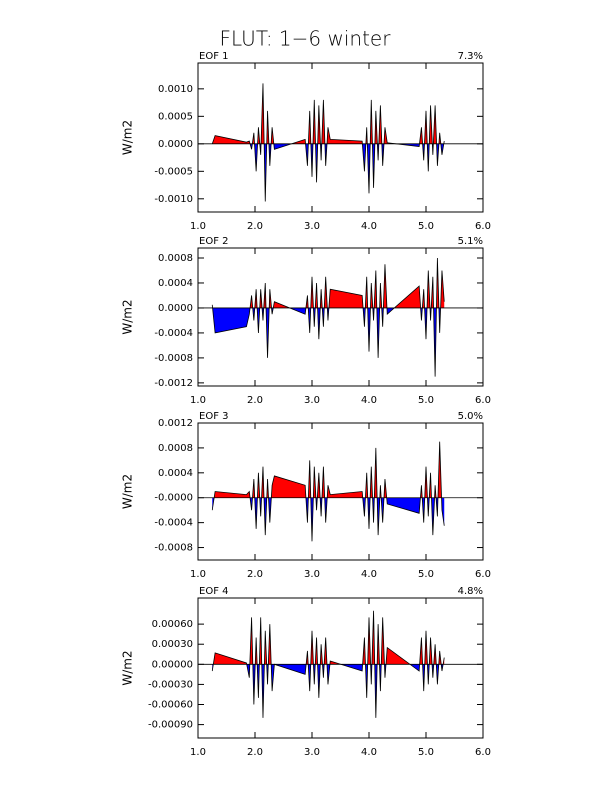 The image size is (607, 791). I want to click on y-tick-label: 0.0010, so click(175, 89).